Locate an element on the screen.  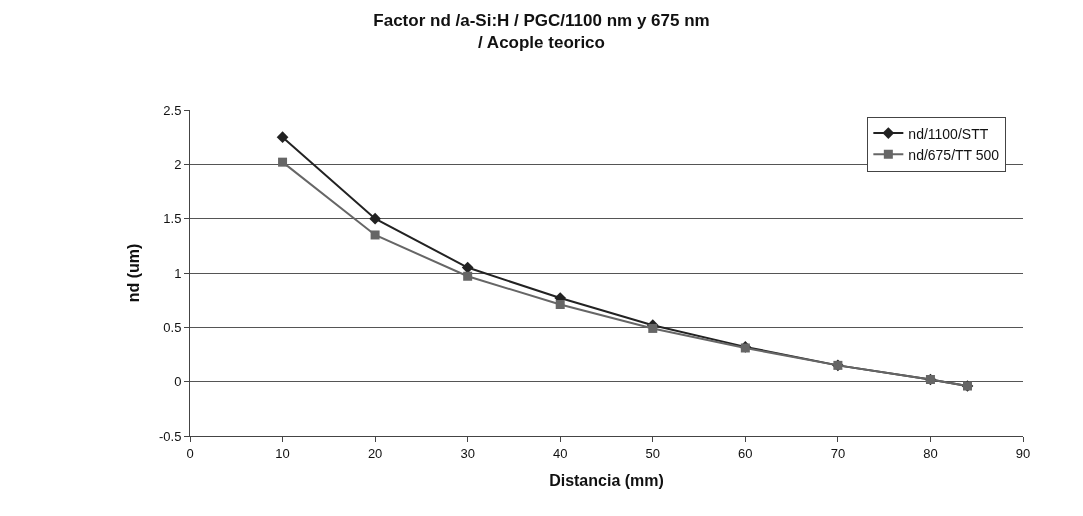
x-tick-label: 60 is located at coordinates (745, 453).